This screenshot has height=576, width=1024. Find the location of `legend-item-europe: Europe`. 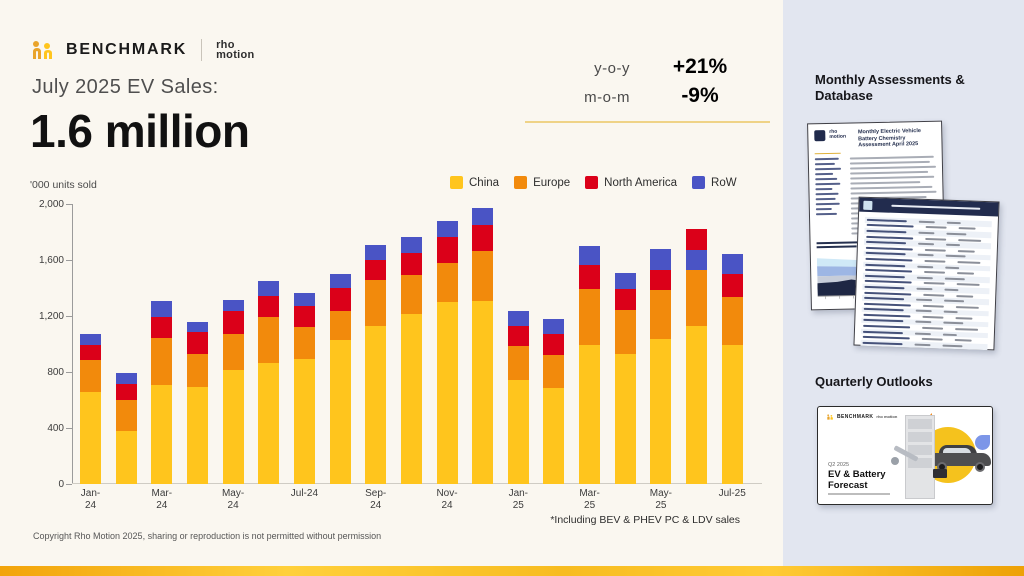

legend-item-europe: Europe is located at coordinates (542, 182).